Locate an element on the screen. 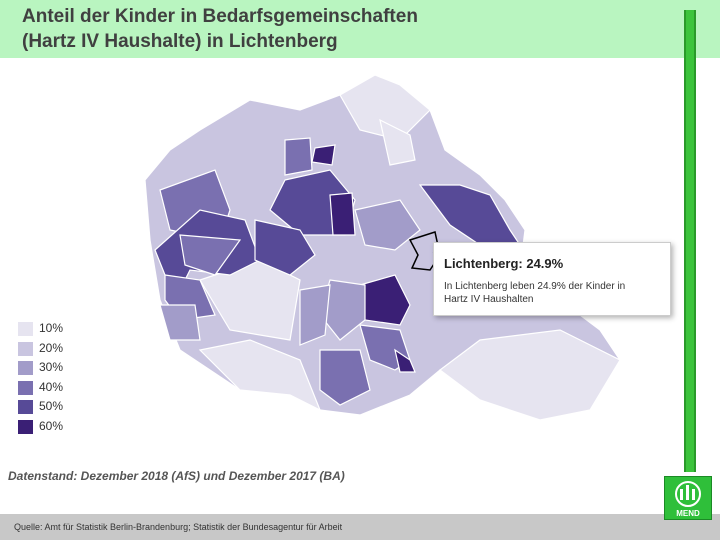 The height and width of the screenshot is (540, 720). title-line: (Hartz IV Haushalte) in Lichtenberg is located at coordinates (180, 41).